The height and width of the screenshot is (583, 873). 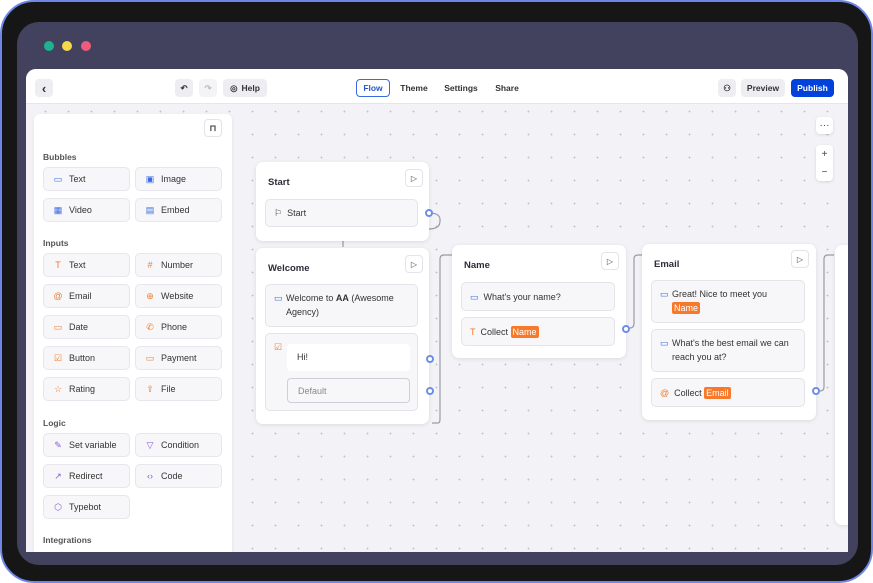 I want to click on next-node-partial, so click(x=841, y=385).